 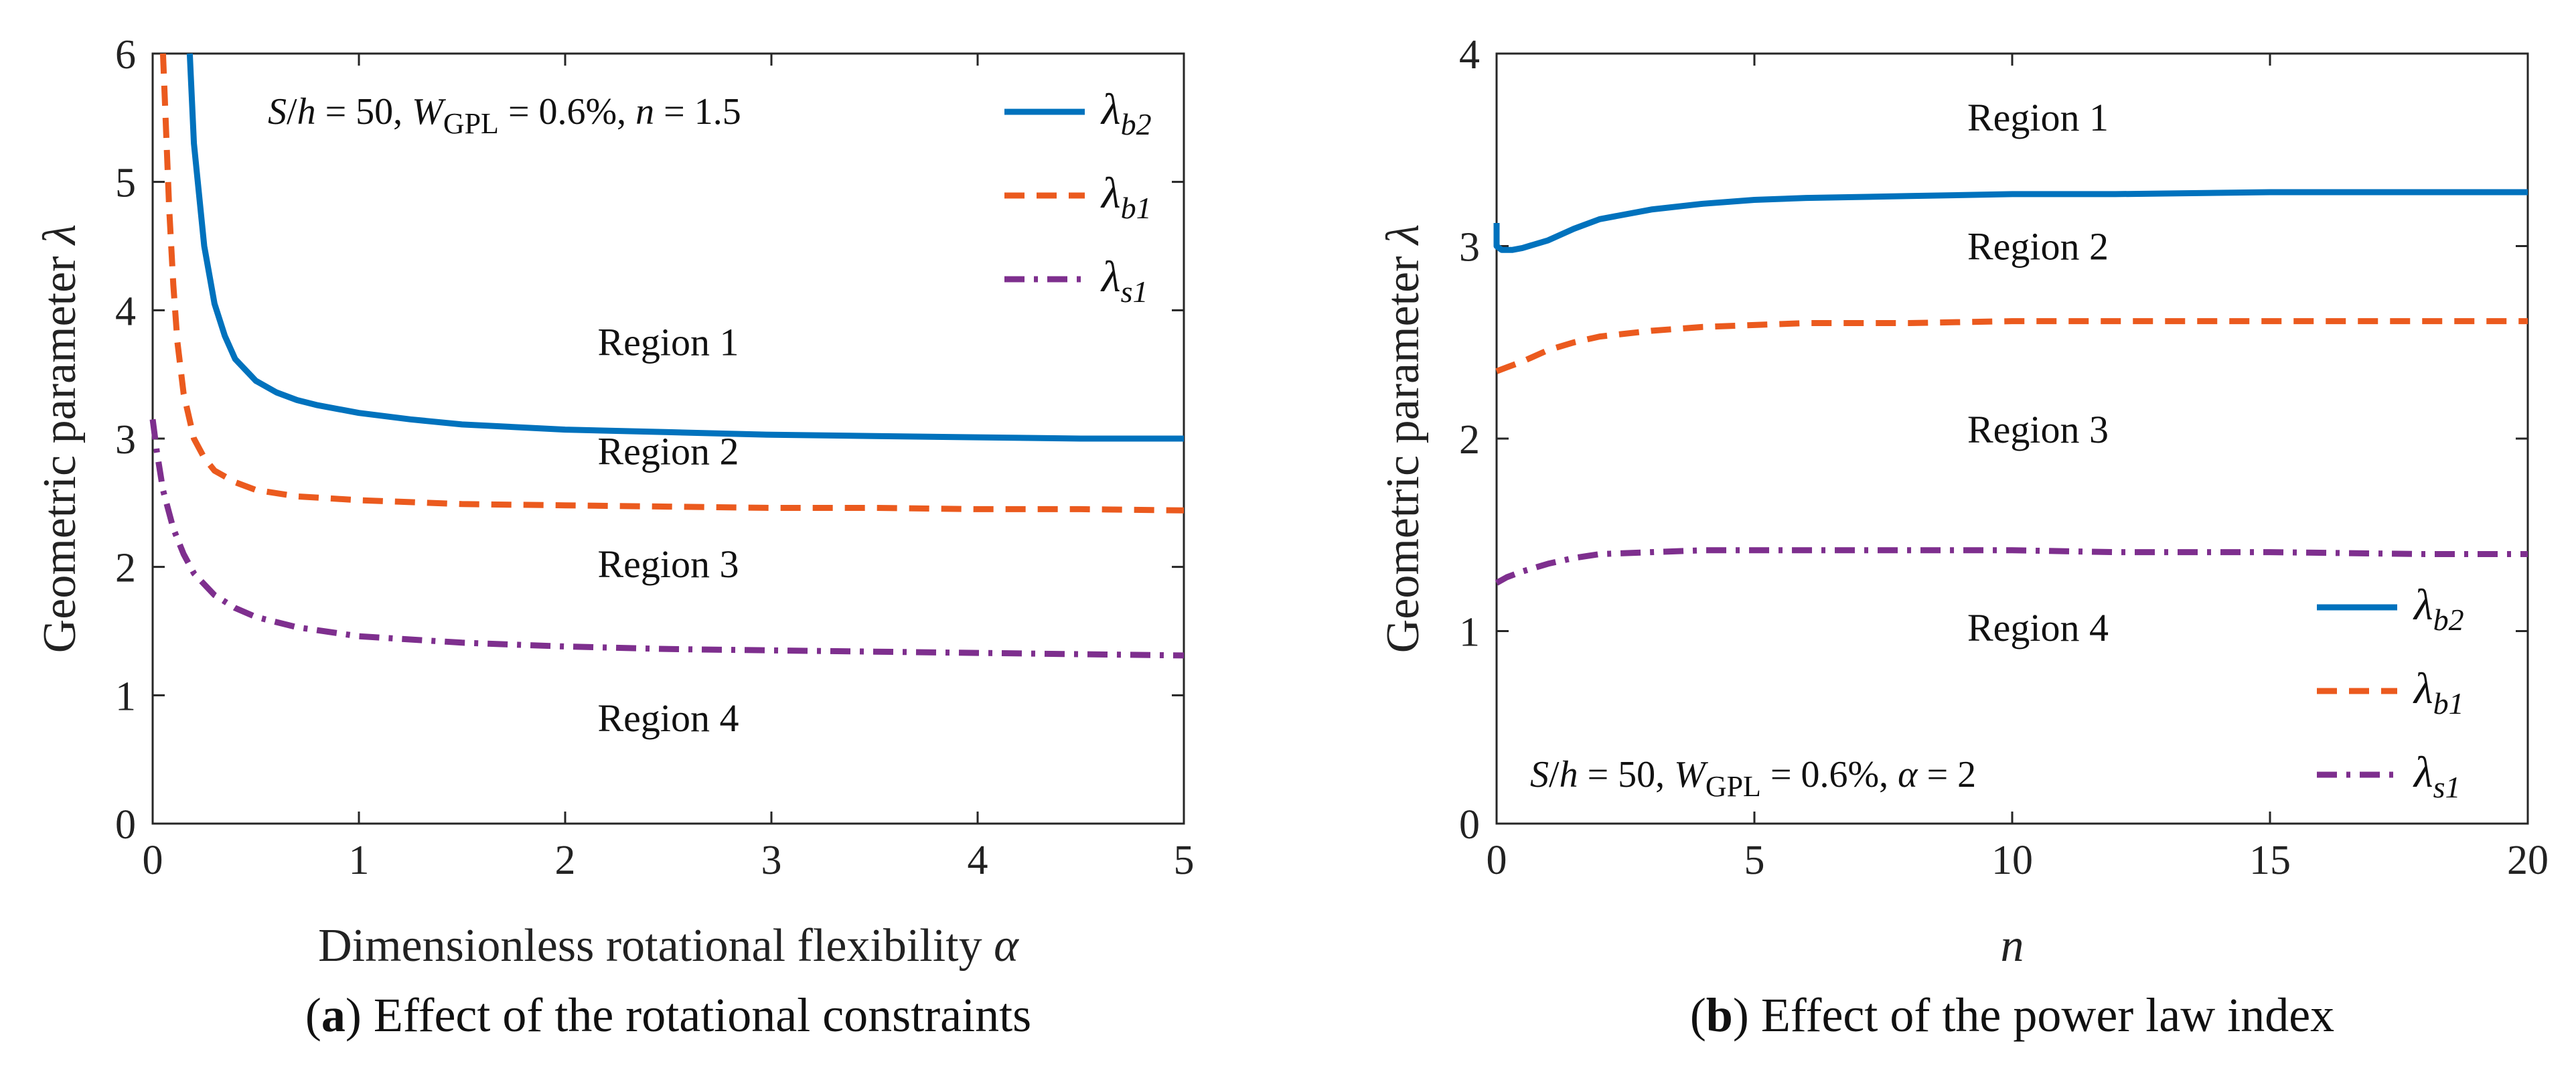 What do you see at coordinates (2528, 860) in the screenshot?
I see `x-tick-label: 20` at bounding box center [2528, 860].